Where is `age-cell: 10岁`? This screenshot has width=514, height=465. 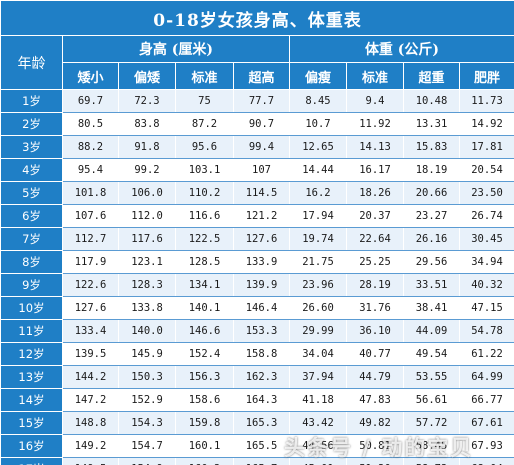 age-cell: 10岁 is located at coordinates (31, 308).